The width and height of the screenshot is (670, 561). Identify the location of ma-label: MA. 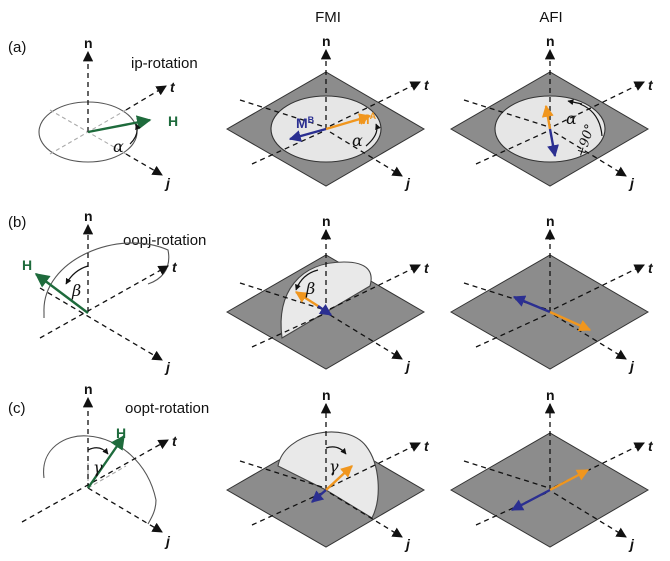
(367, 119).